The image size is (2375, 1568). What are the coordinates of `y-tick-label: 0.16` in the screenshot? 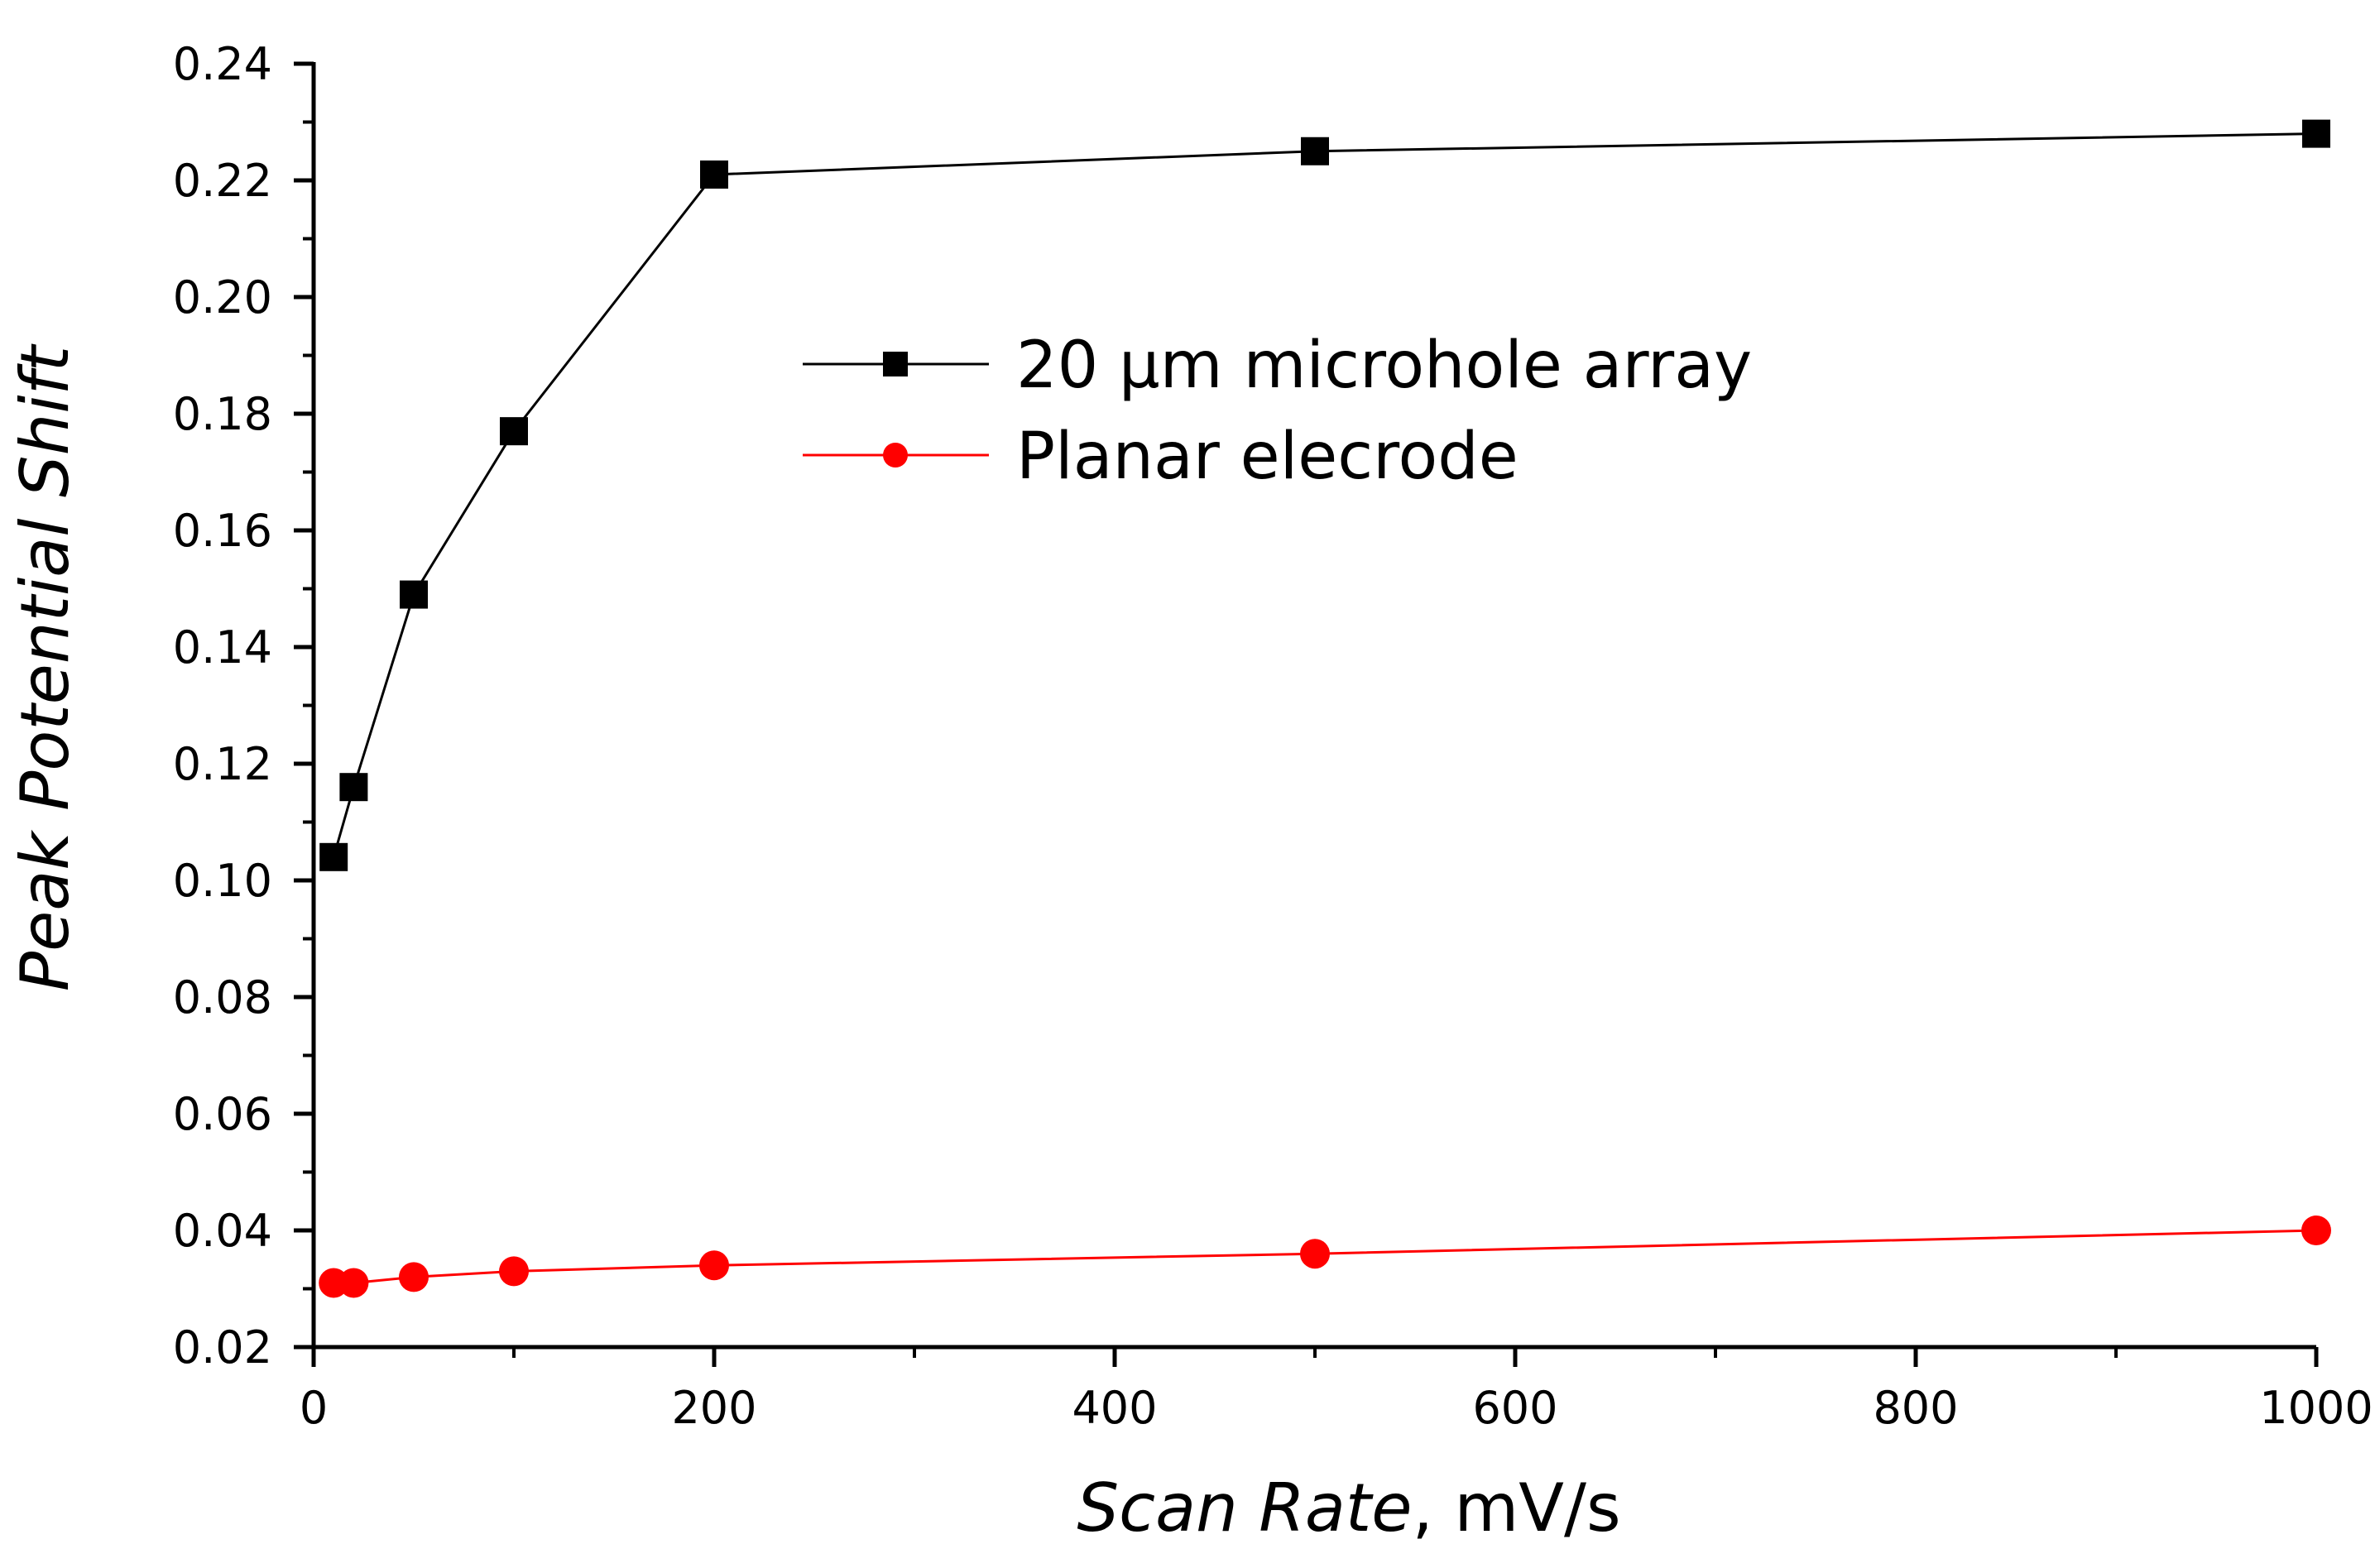 It's located at (222, 531).